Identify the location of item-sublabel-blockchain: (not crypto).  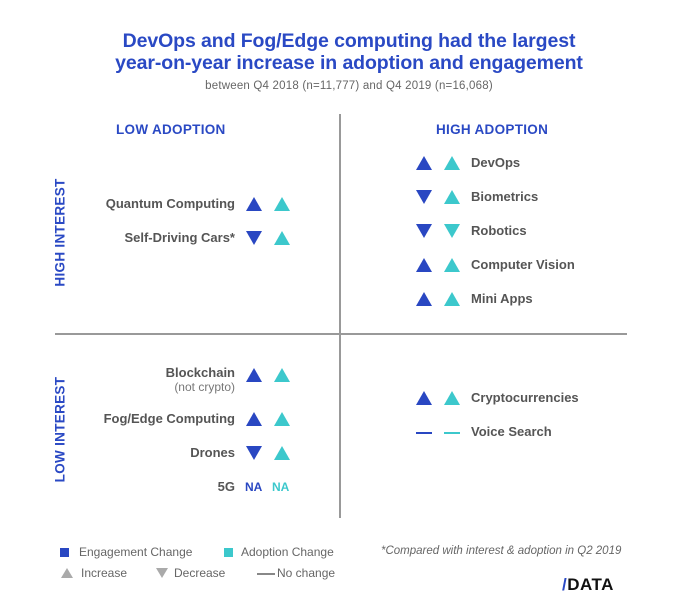
(204, 387).